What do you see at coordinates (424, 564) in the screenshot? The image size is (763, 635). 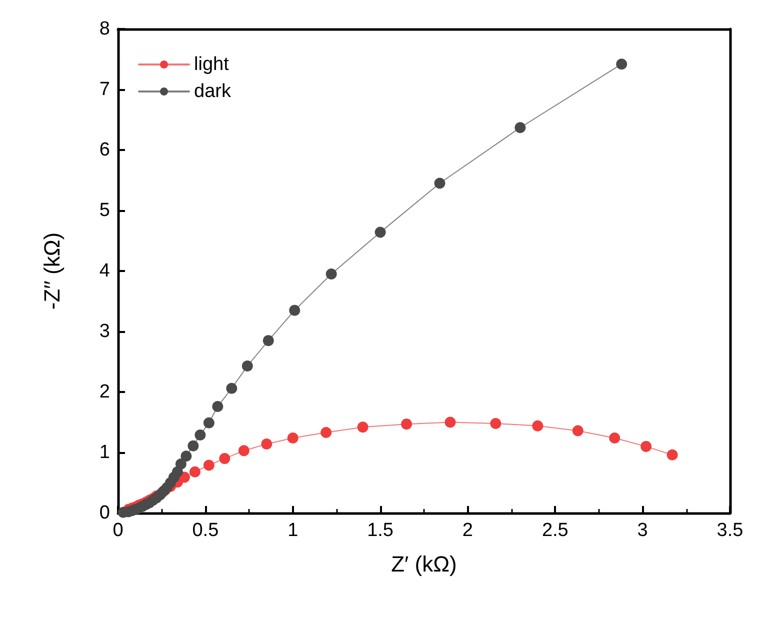 I see `x-axis-title: Z′ (kΩ)` at bounding box center [424, 564].